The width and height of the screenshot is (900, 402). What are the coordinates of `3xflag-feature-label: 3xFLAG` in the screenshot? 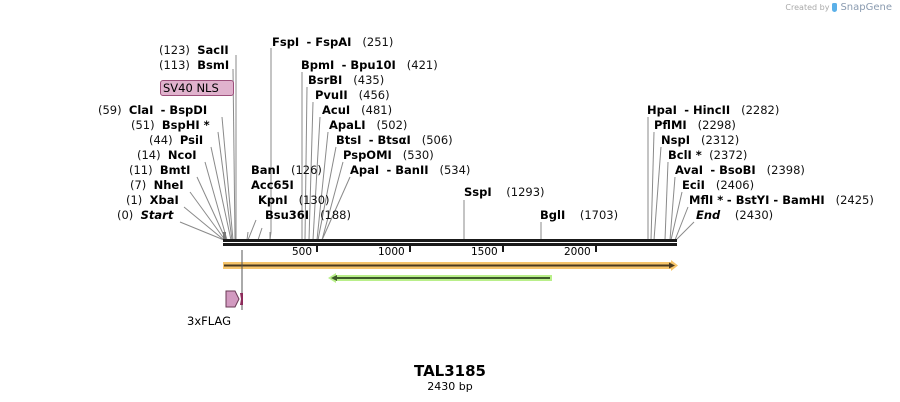 It's located at (209, 321).